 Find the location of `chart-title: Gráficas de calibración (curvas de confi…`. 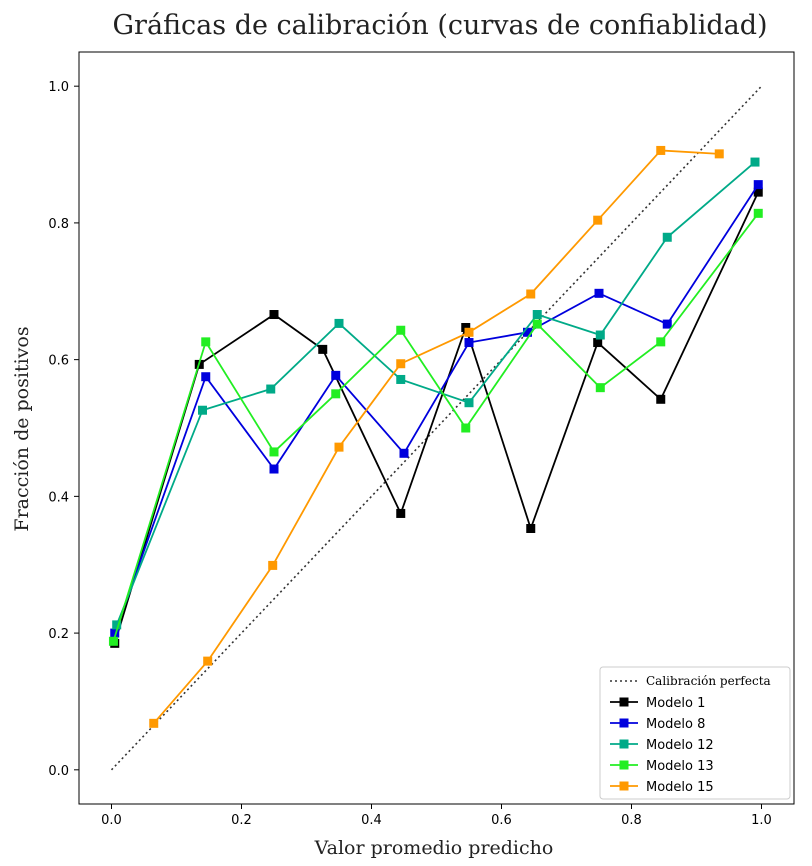

chart-title: Gráficas de calibración (curvas de confi… is located at coordinates (439, 25).